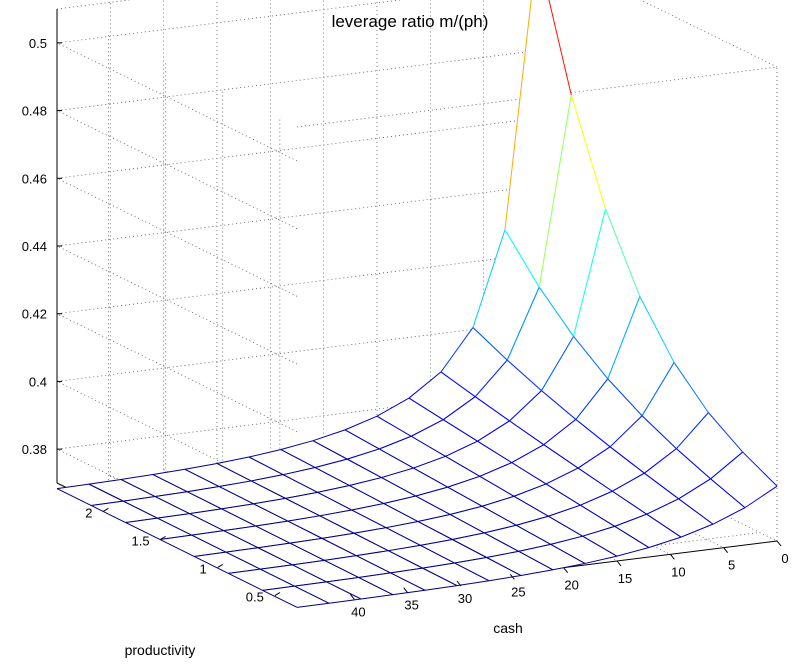  Describe the element at coordinates (358, 611) in the screenshot. I see `x-tick-label: 40` at that location.